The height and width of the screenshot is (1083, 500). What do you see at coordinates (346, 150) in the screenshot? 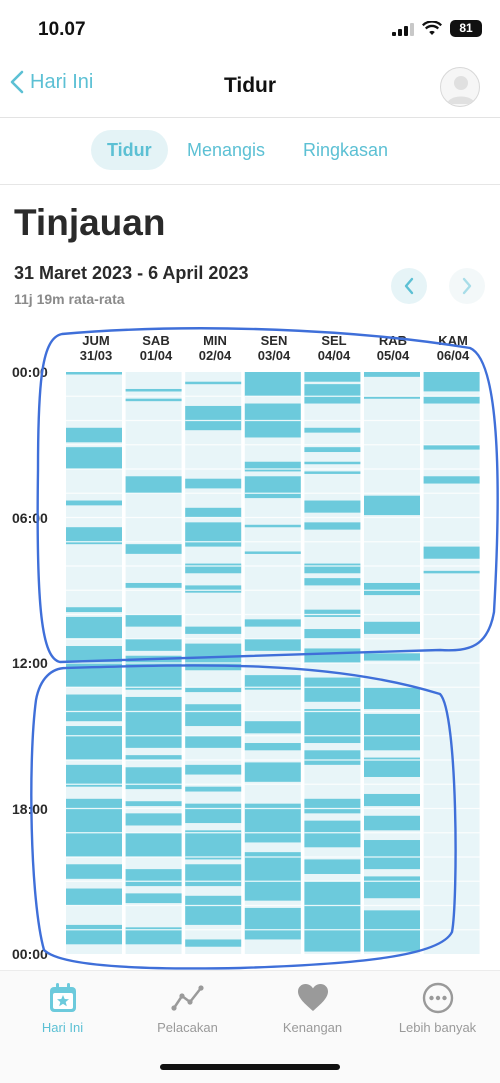
I see `tab-ringkasan: Ringkasan` at bounding box center [346, 150].